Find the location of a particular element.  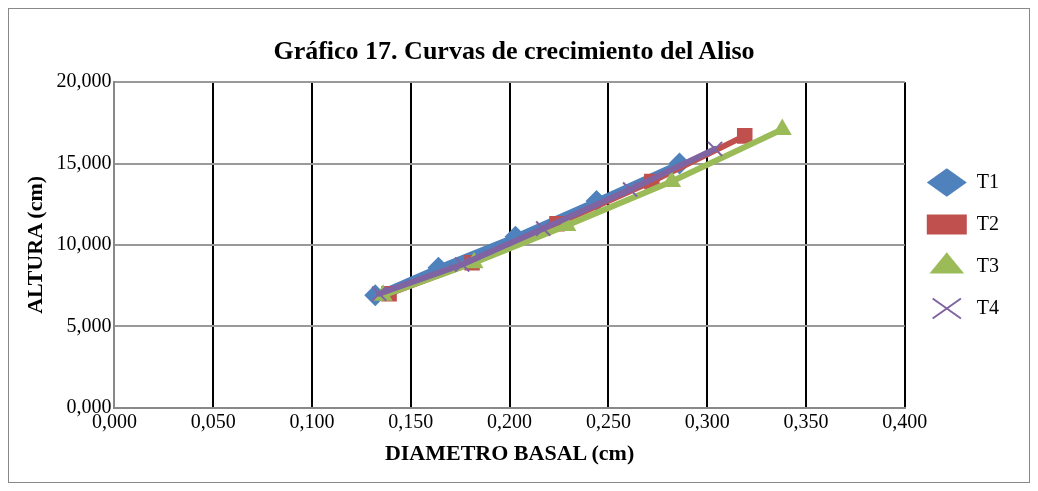

y-tick-label: 10,000 is located at coordinates (84, 243).